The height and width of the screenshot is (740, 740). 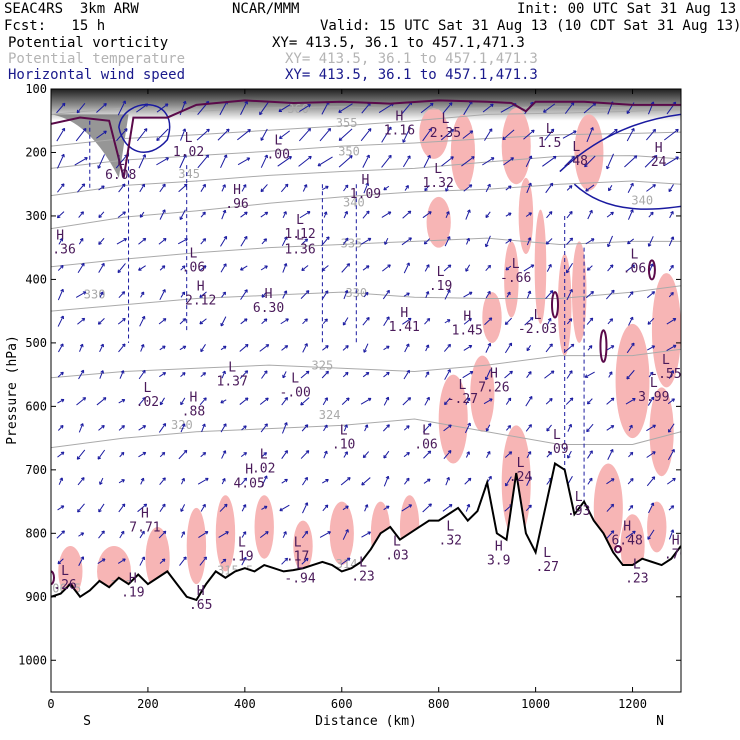 I want to click on pv-extremum-value: .19, so click(x=440, y=286).